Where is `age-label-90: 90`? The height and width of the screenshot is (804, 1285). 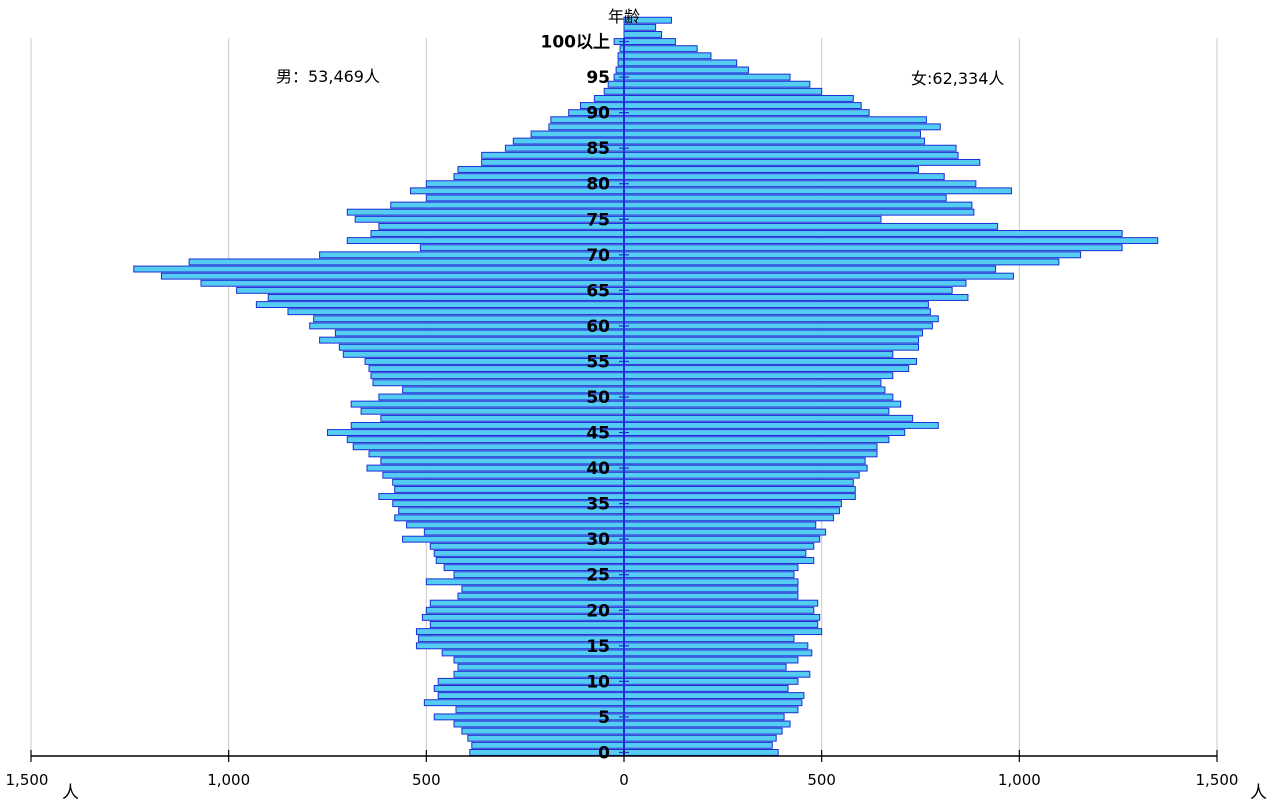
age-label-90: 90 is located at coordinates (598, 114).